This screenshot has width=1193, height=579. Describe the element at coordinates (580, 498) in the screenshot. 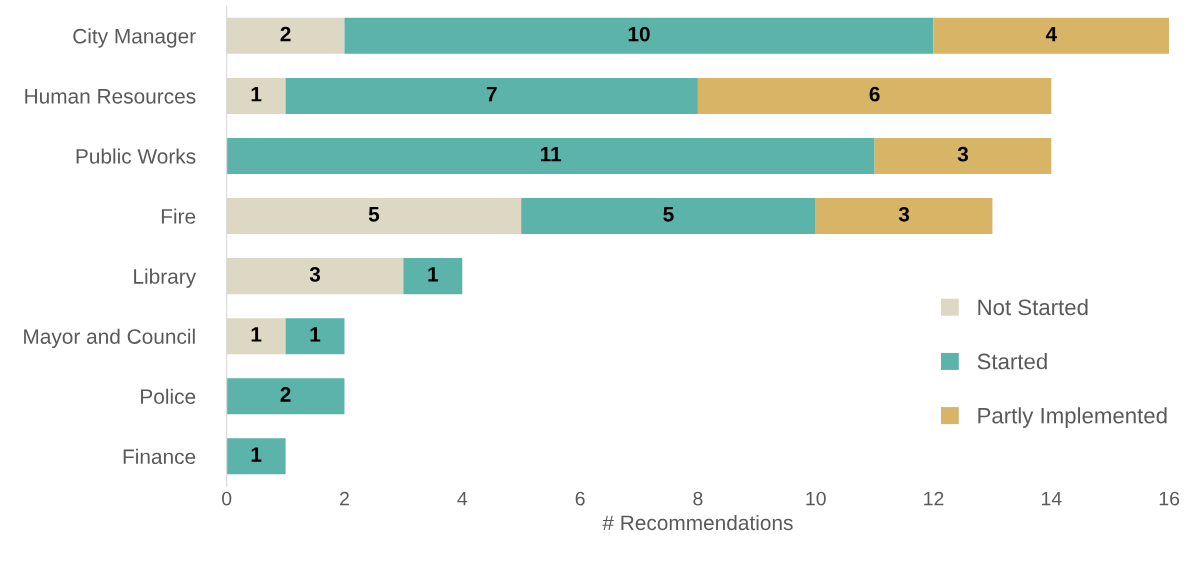

I see `x-tick-label: 6` at that location.